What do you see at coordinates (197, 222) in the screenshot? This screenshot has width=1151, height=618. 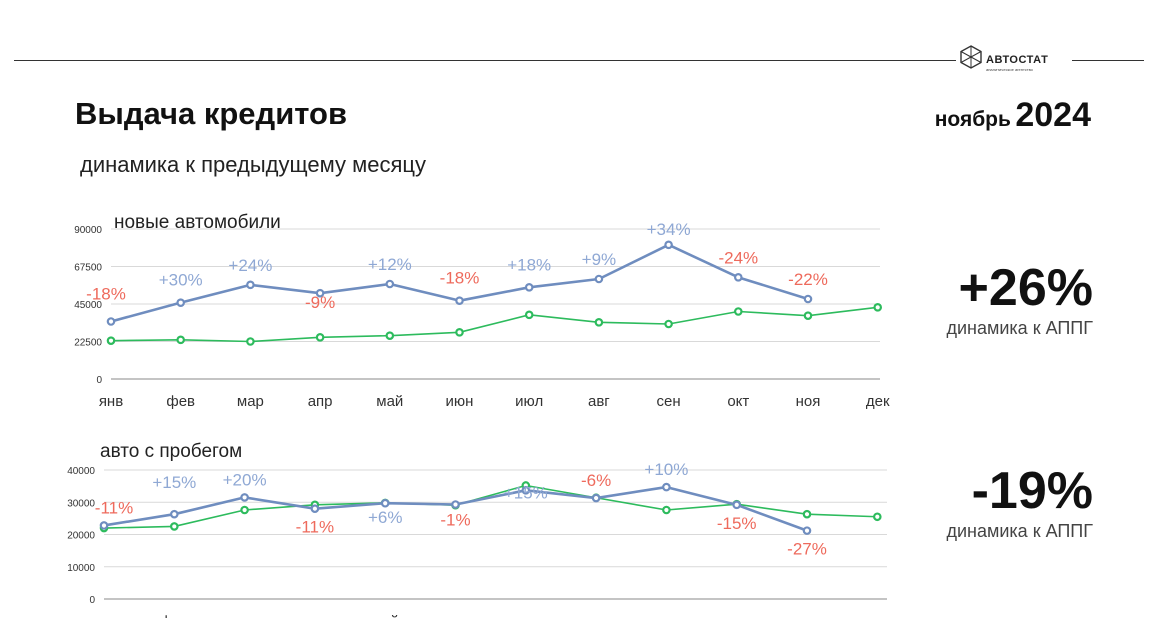 I see `chart-title-new: новые автомобили` at bounding box center [197, 222].